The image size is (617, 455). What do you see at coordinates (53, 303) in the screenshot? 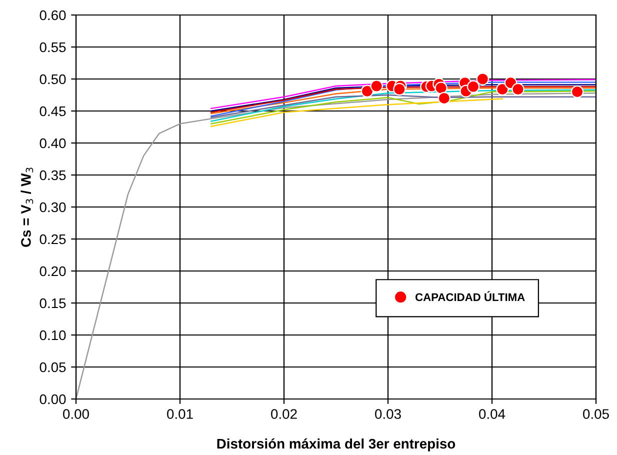
I see `y-tick-label: 0.15` at bounding box center [53, 303].